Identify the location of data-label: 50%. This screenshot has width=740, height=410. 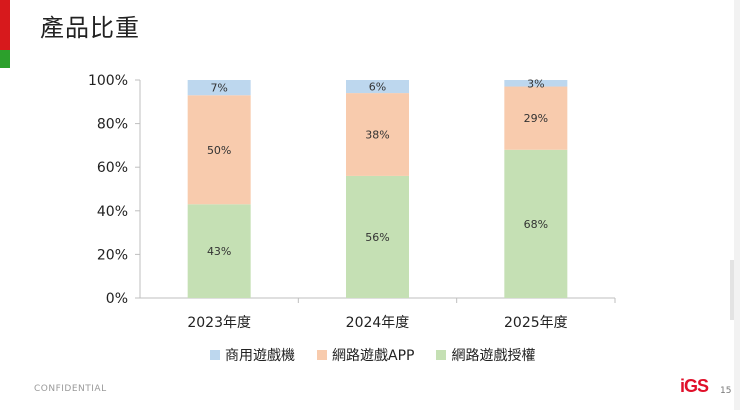
(219, 150).